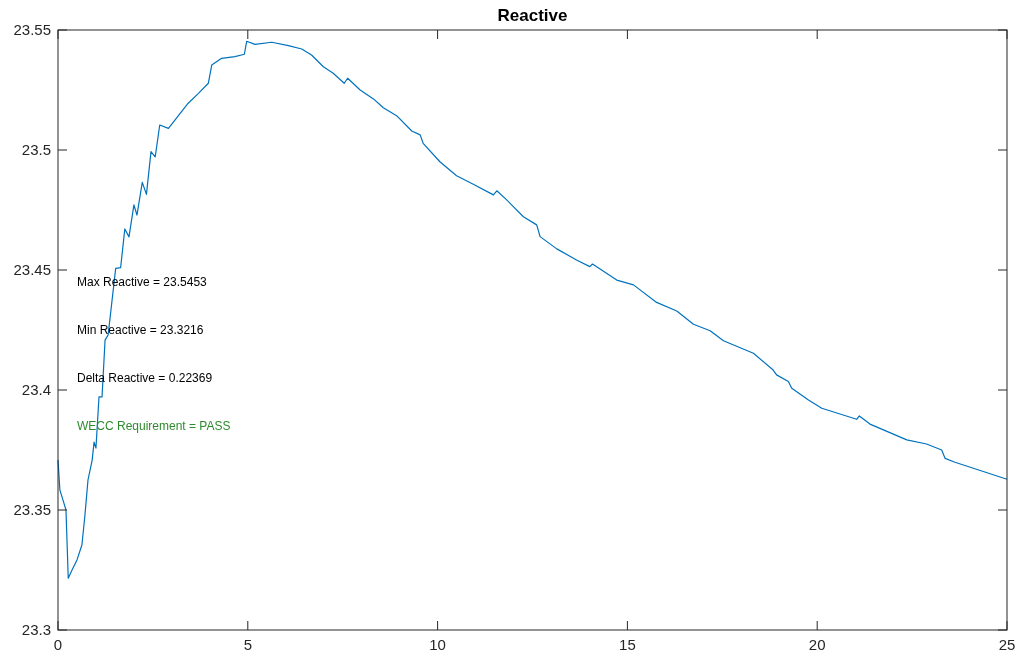 The width and height of the screenshot is (1020, 657). I want to click on x-tick-label: 10, so click(437, 644).